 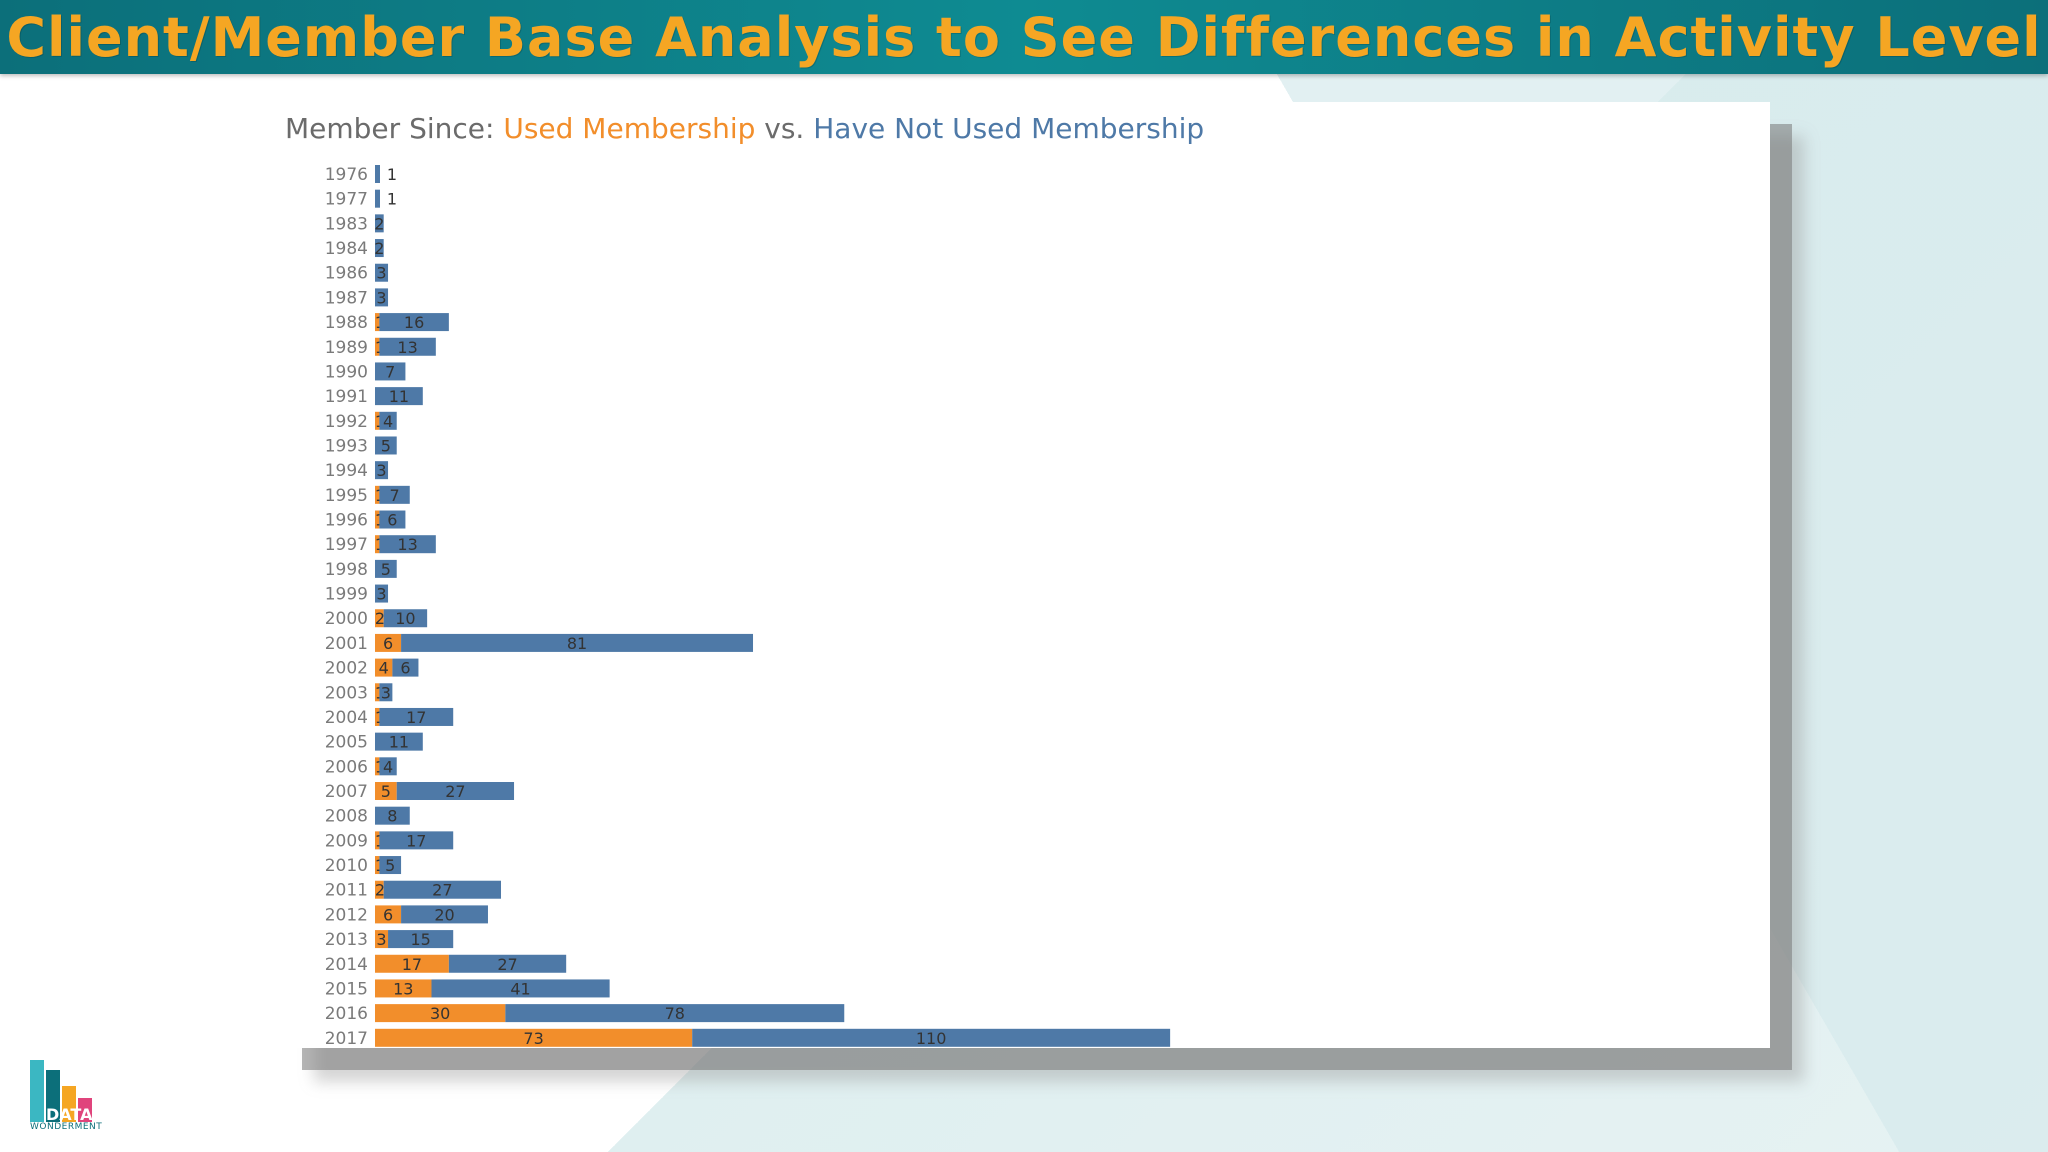 I want to click on value-not-used-2006: 4, so click(x=388, y=766).